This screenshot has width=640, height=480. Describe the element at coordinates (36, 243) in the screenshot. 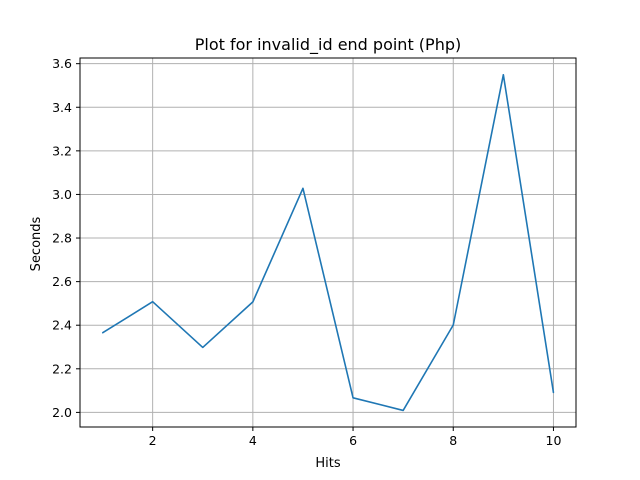

I see `y-axis-label: Seconds` at that location.